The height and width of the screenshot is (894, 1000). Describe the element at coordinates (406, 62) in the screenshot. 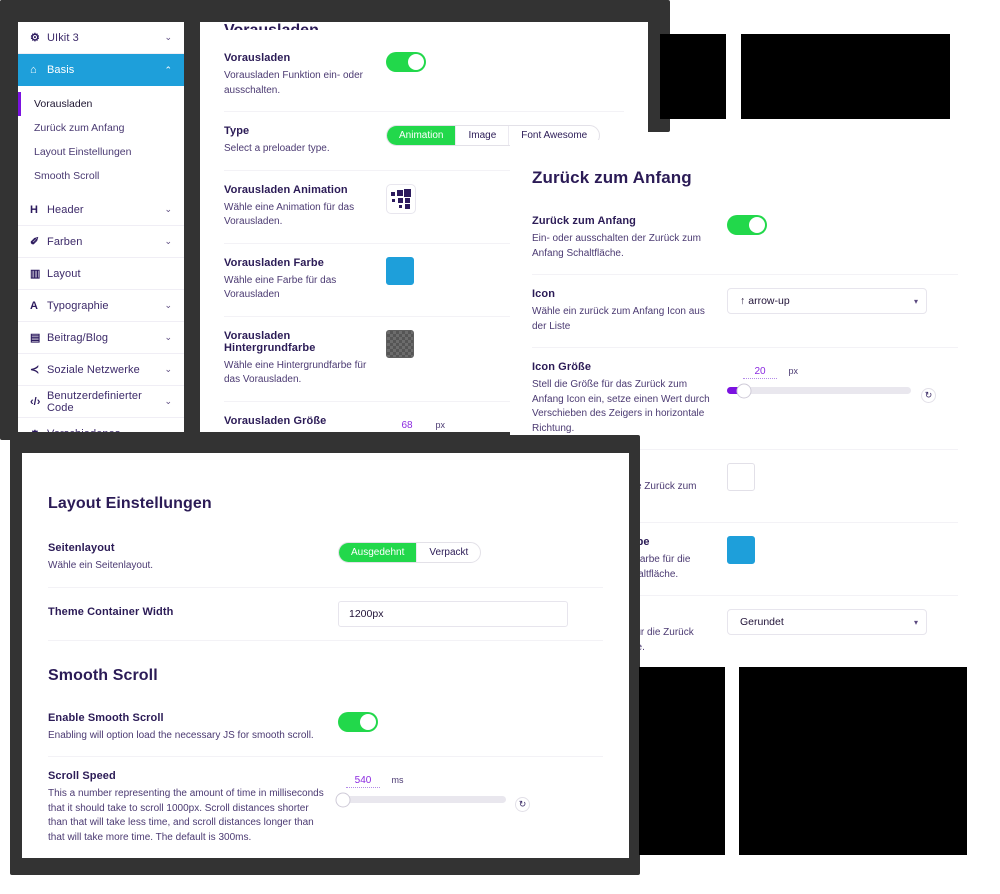

I see `toggle-vorausladen` at that location.